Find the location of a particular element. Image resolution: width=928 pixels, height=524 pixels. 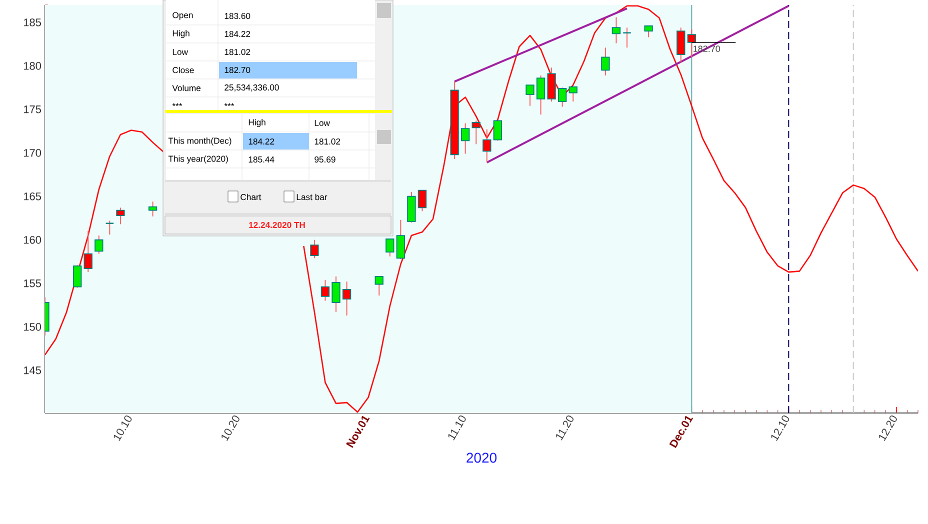

x-axis-title: 2020 is located at coordinates (481, 457).